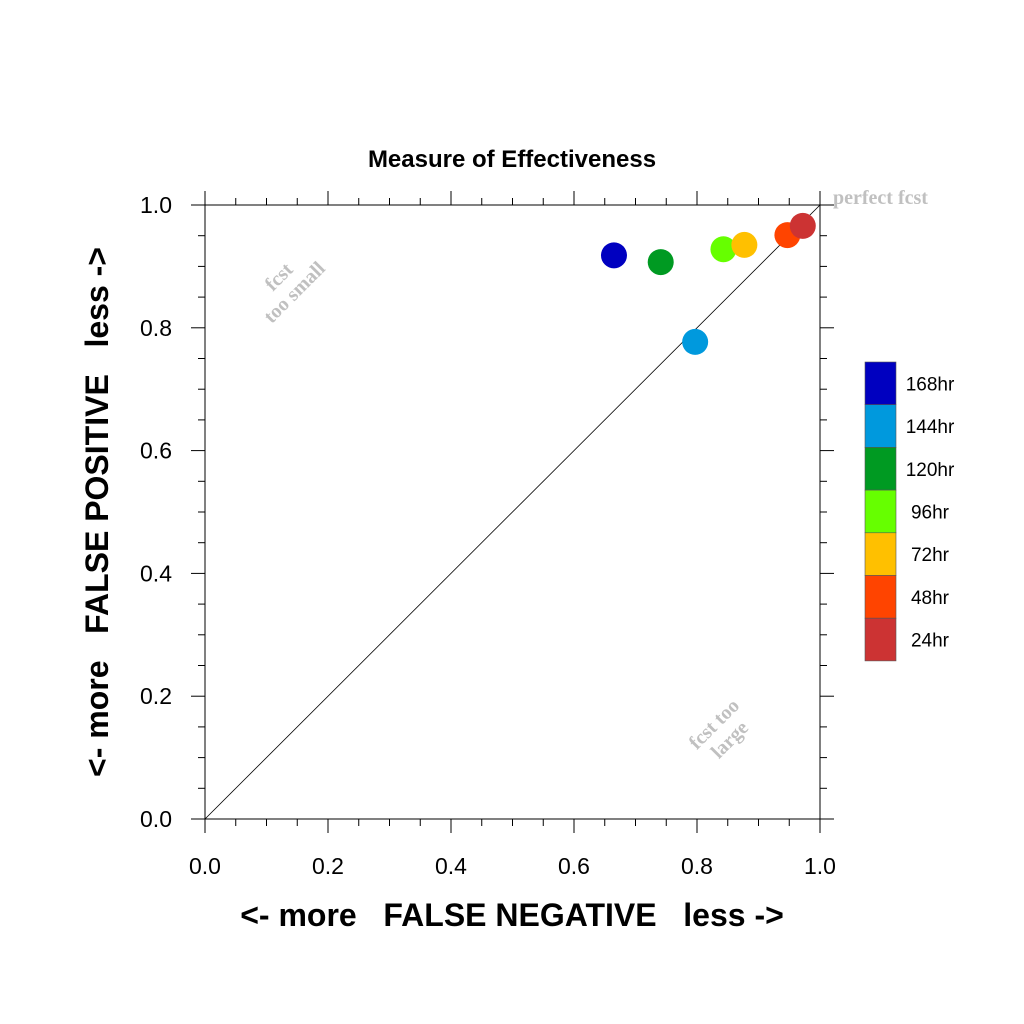 This screenshot has width=1024, height=1024. I want to click on legend-label-24hr: 24hr, so click(930, 641).